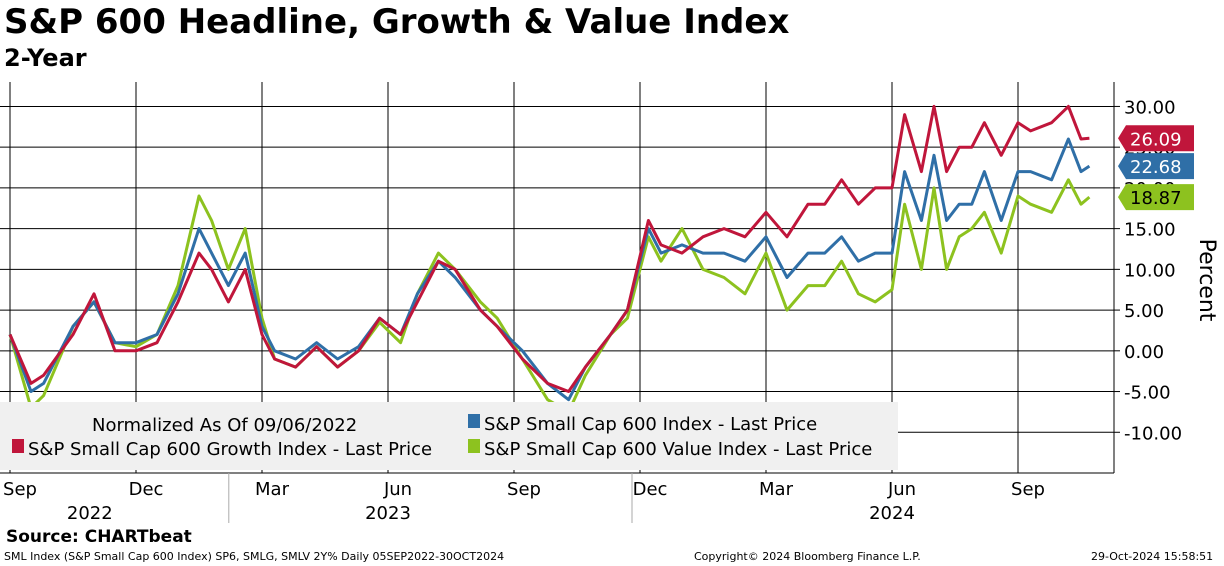  I want to click on year-label: 2022, so click(90, 513).